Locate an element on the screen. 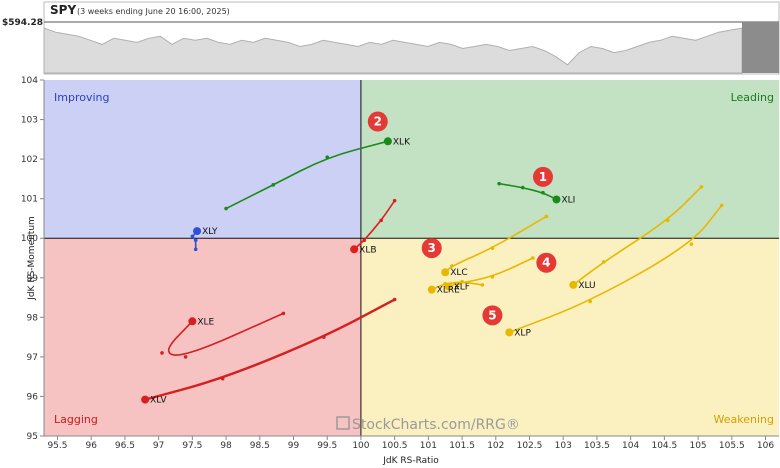 Image resolution: width=780 pixels, height=468 pixels. x-tick-label: 102.5 is located at coordinates (530, 446).